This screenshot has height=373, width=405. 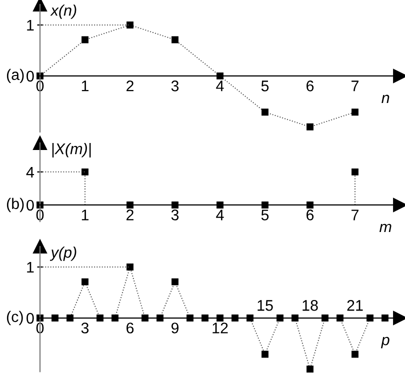 I want to click on x2-tick-label: 15, so click(x=265, y=305).